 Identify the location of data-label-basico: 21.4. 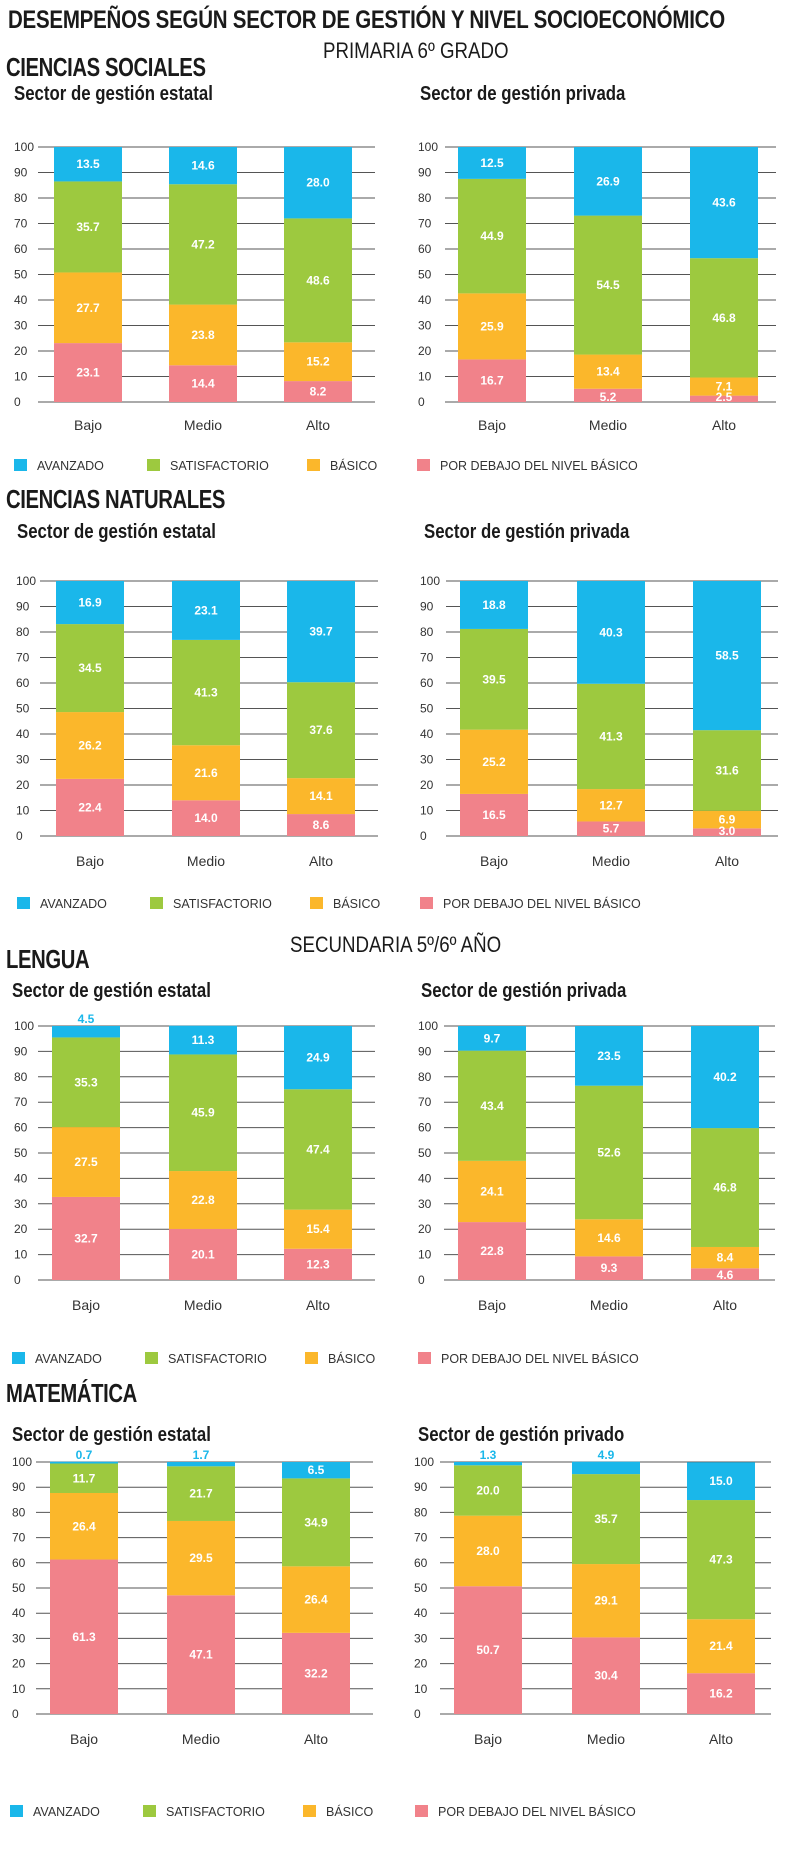
(721, 1646).